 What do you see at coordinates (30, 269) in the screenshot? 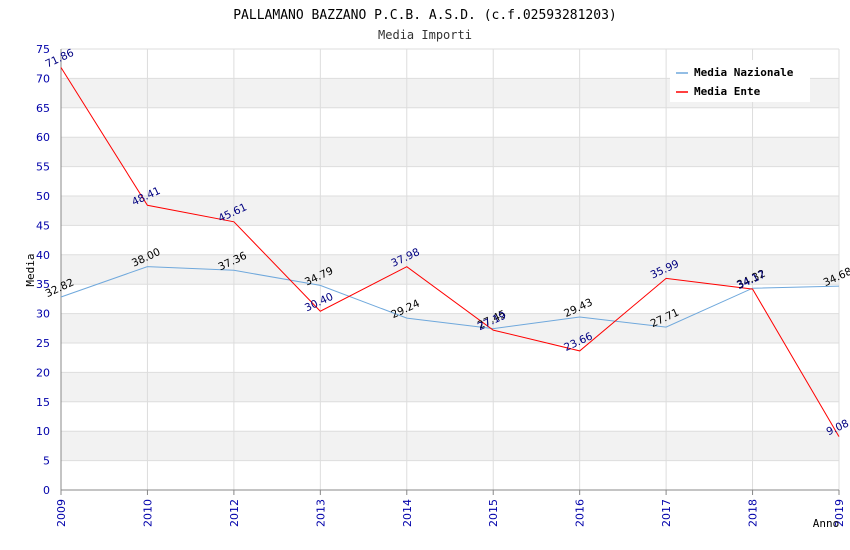
I see `y-axis-label: Media` at bounding box center [30, 269].